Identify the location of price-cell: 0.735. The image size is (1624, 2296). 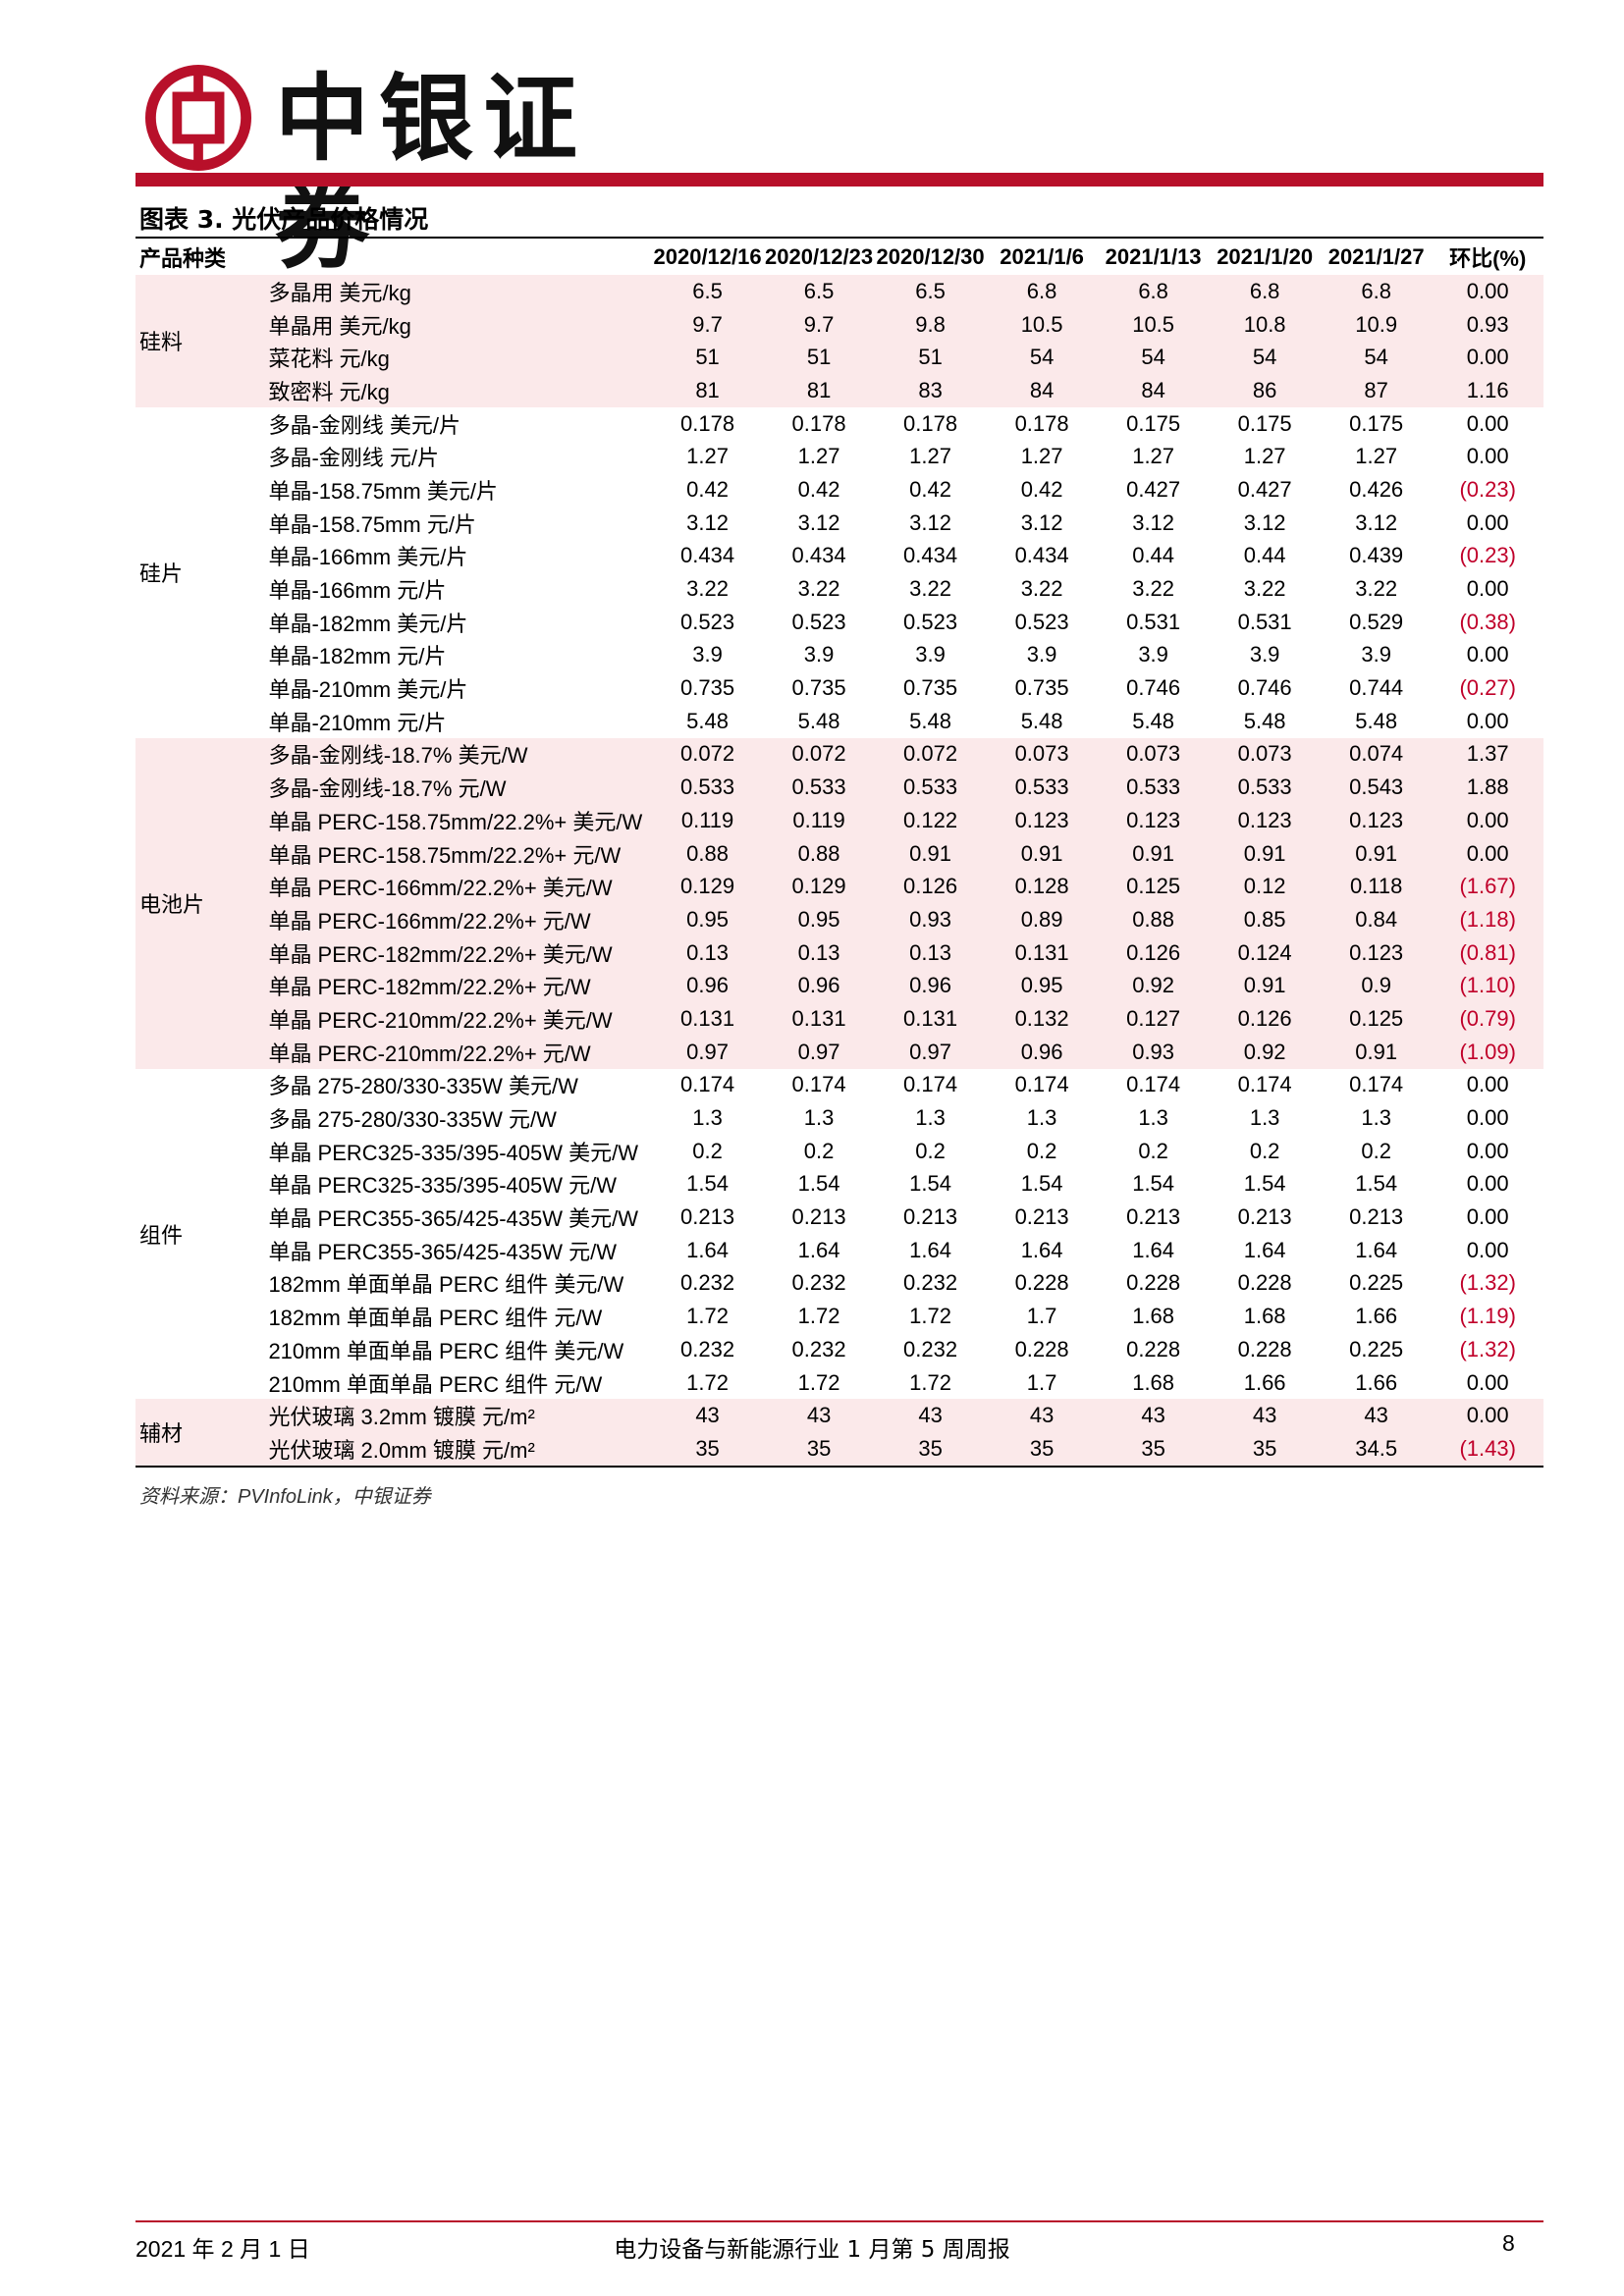
(930, 688).